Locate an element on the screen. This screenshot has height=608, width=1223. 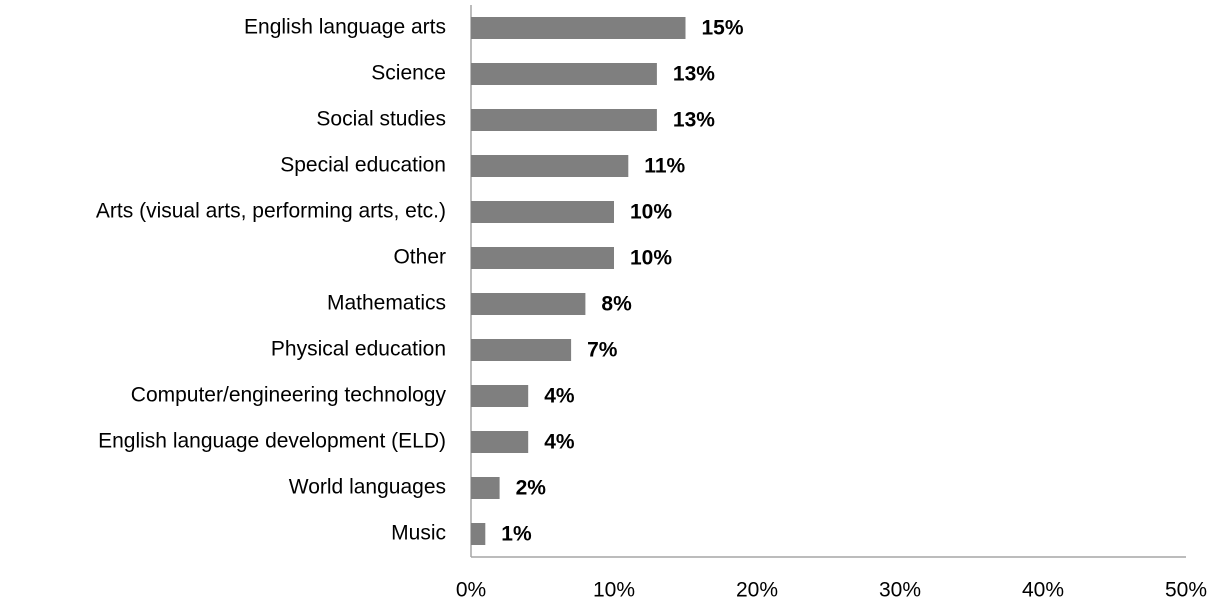
y-tick-label: Social studies is located at coordinates (381, 119).